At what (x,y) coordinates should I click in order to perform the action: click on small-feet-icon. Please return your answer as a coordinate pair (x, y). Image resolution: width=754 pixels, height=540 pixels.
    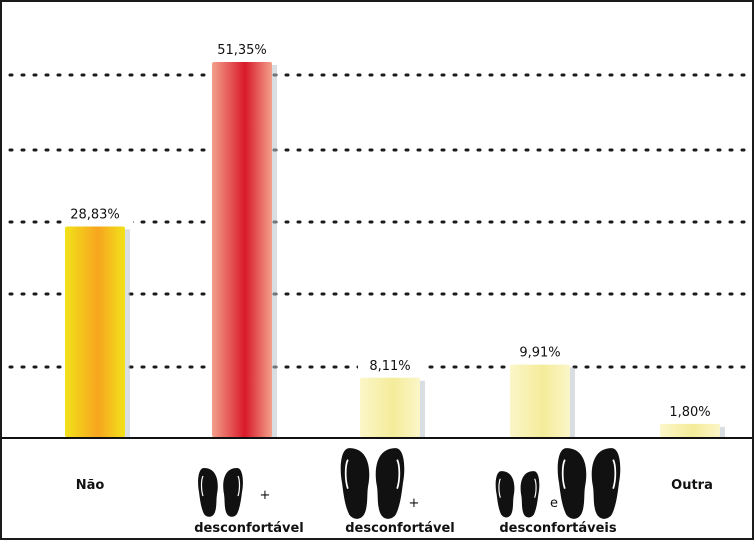
    Looking at the image, I should click on (220, 492).